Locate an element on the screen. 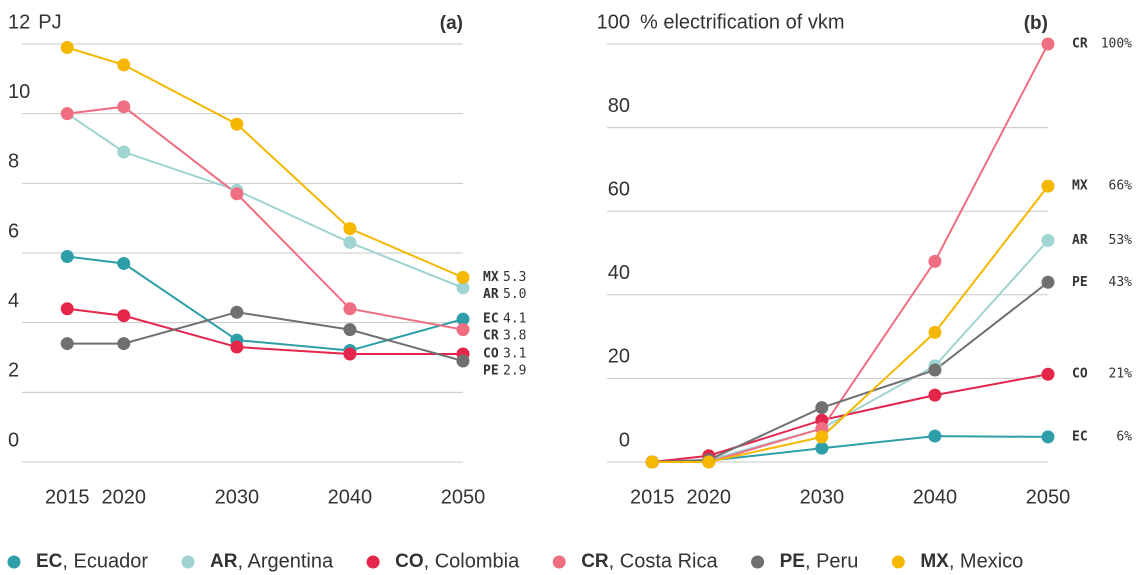  legend-code: MX is located at coordinates (934, 561).